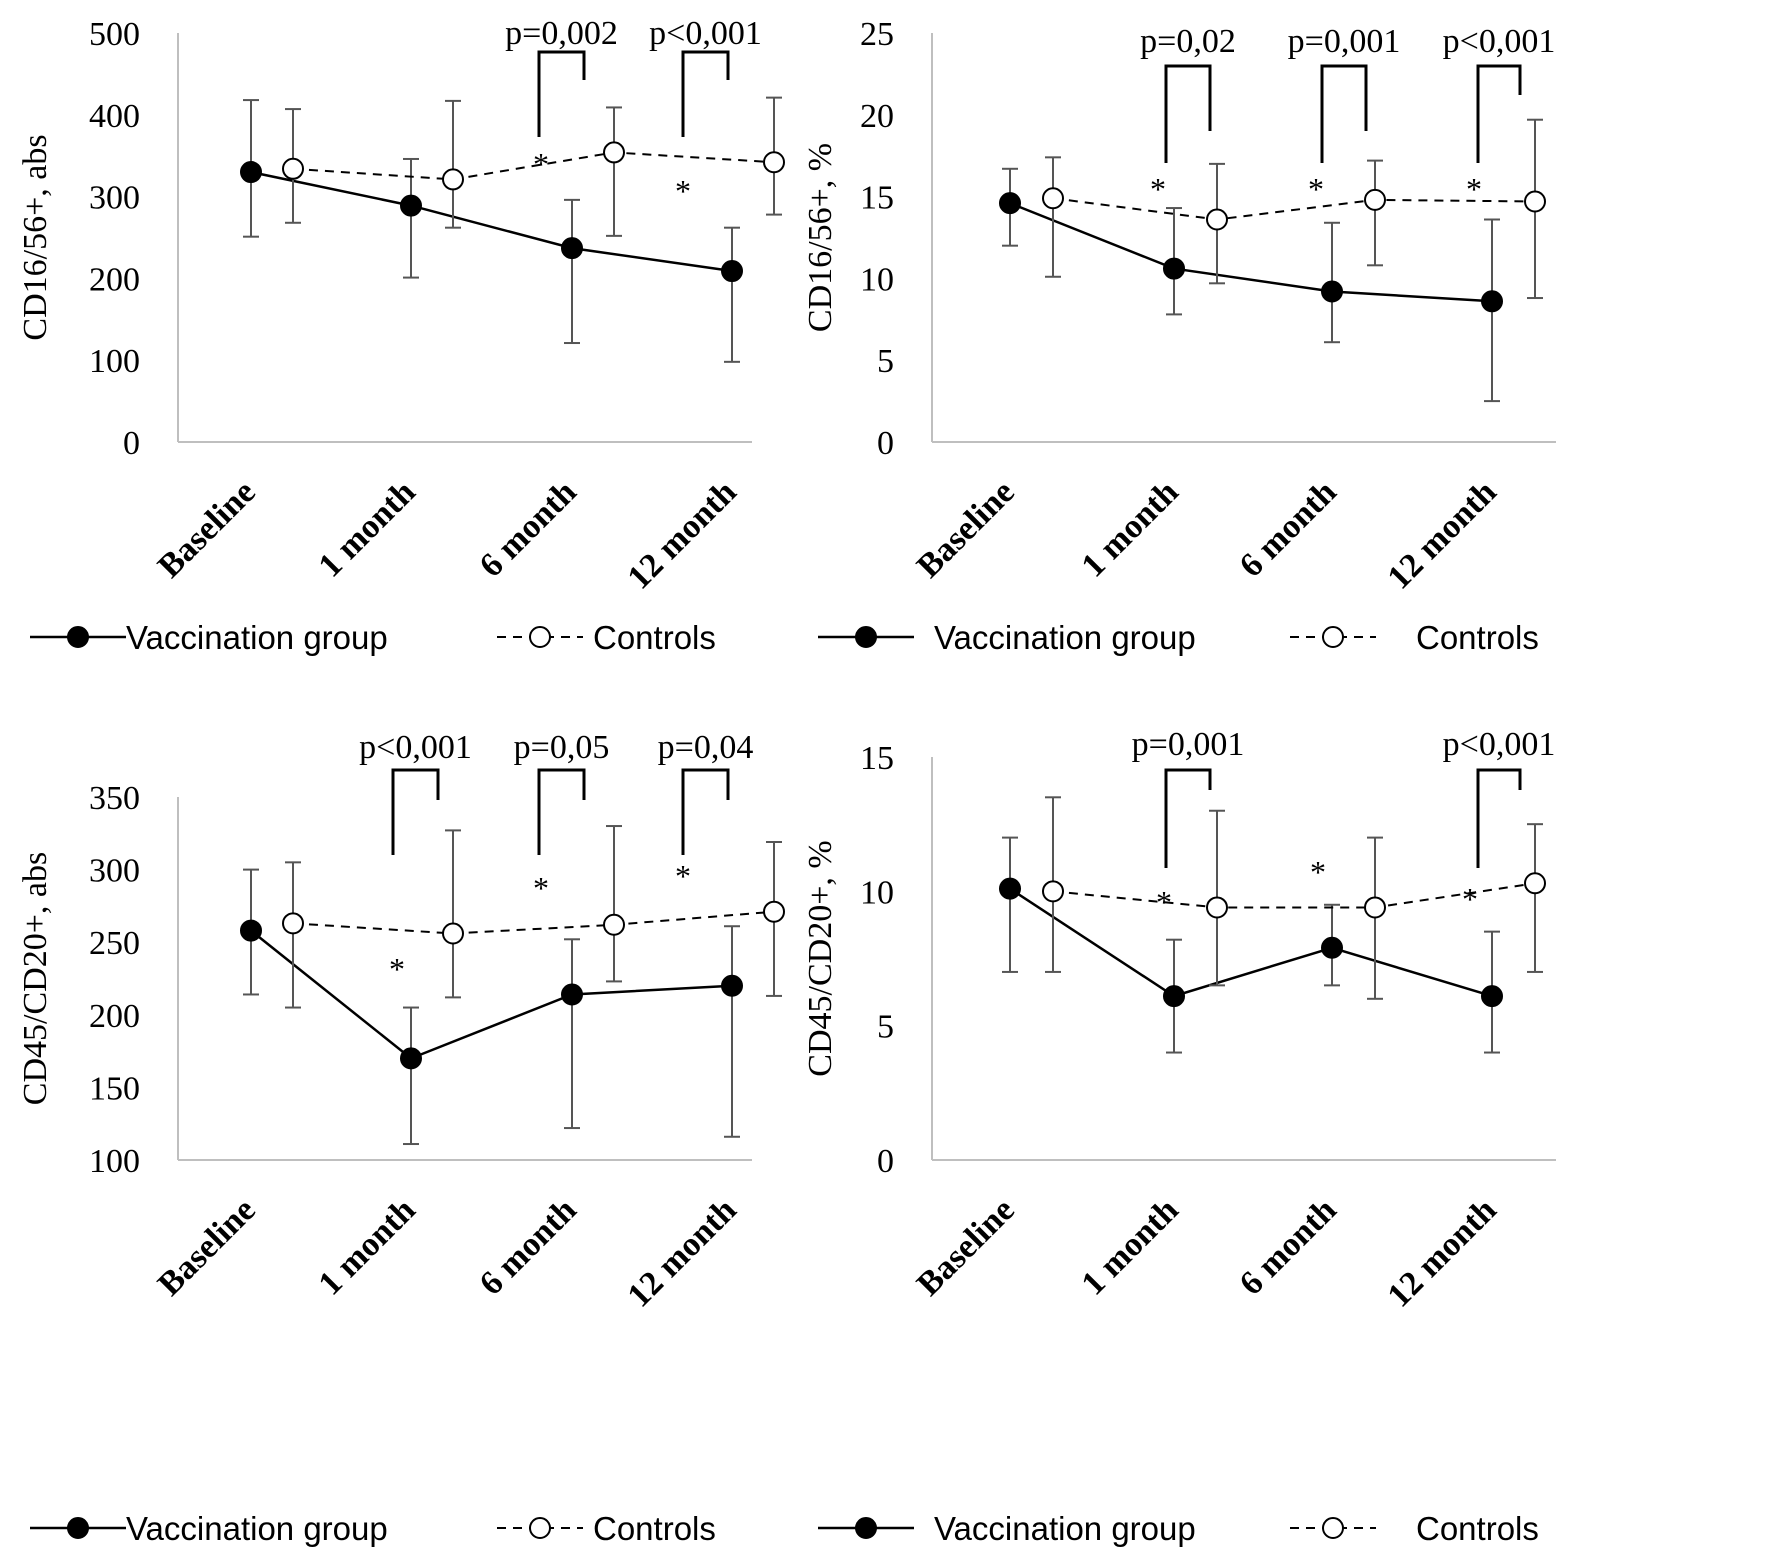 The height and width of the screenshot is (1560, 1772). Describe the element at coordinates (35, 237) in the screenshot. I see `y-axis-title: CD16/56+, abs` at that location.